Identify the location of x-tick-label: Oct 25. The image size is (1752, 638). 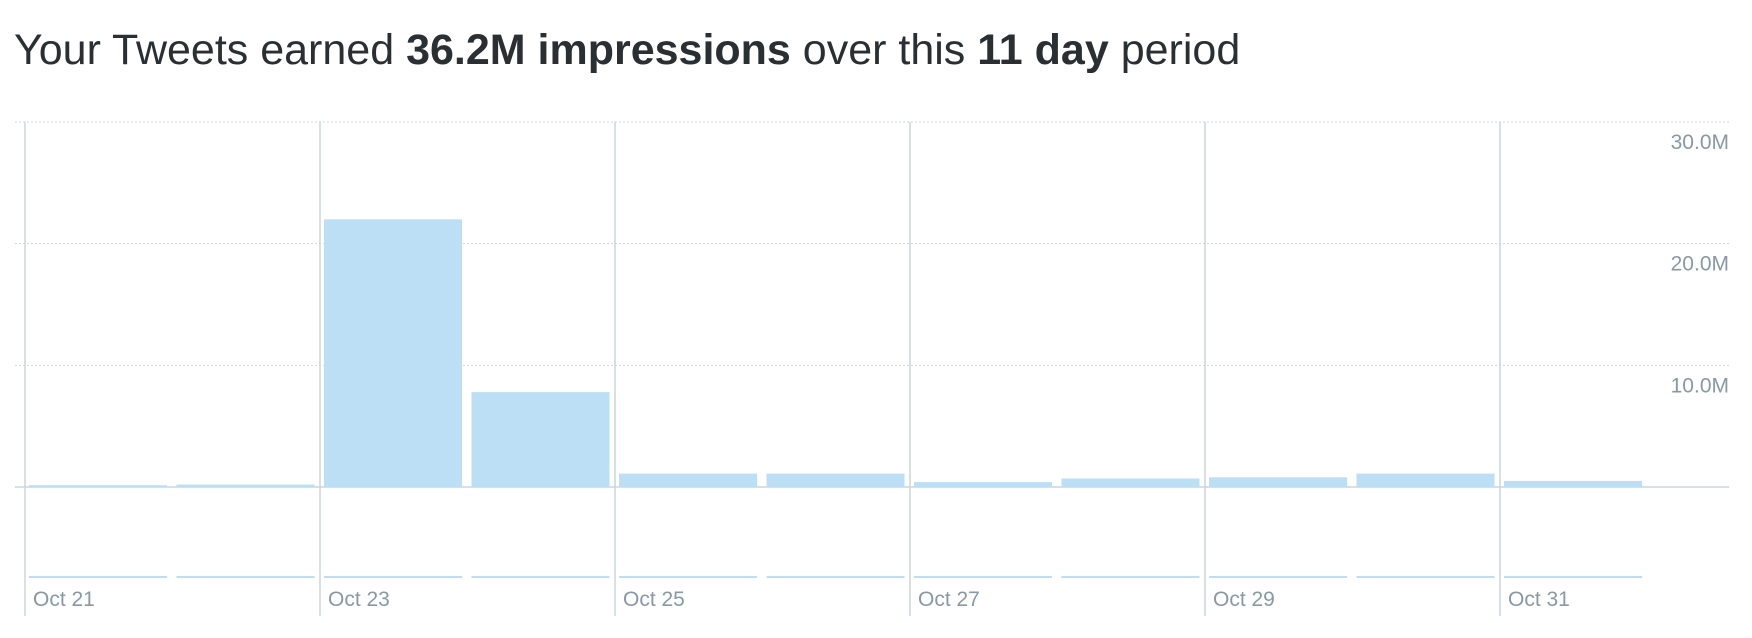
(654, 599).